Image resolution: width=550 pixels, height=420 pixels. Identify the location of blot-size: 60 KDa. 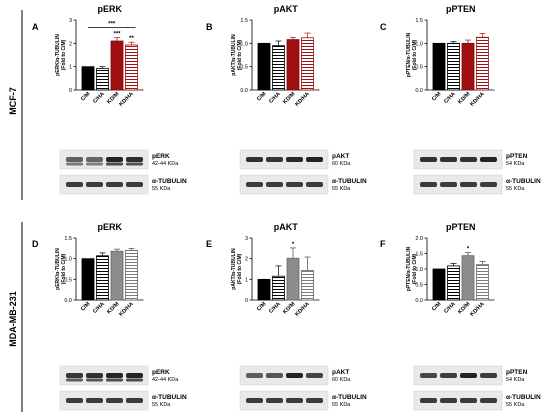
(341, 164).